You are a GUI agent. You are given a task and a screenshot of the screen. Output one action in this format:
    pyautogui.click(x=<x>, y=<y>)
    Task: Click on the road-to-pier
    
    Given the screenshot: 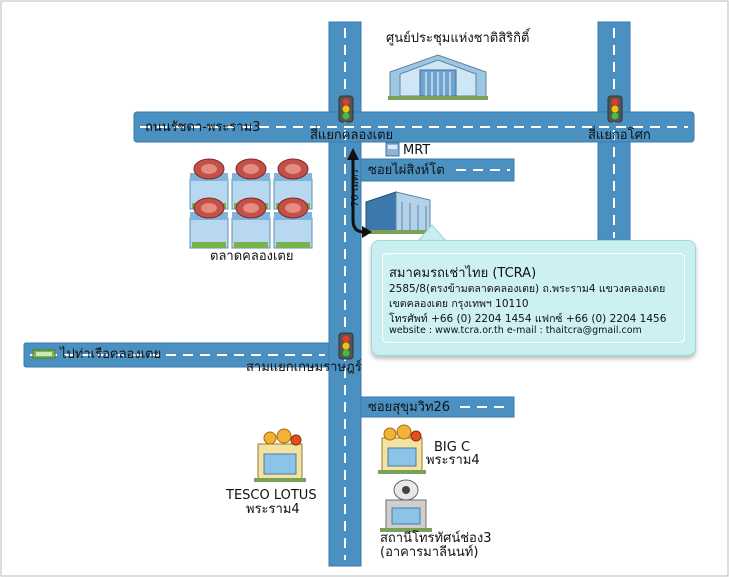 What is the action you would take?
    pyautogui.click(x=176, y=355)
    